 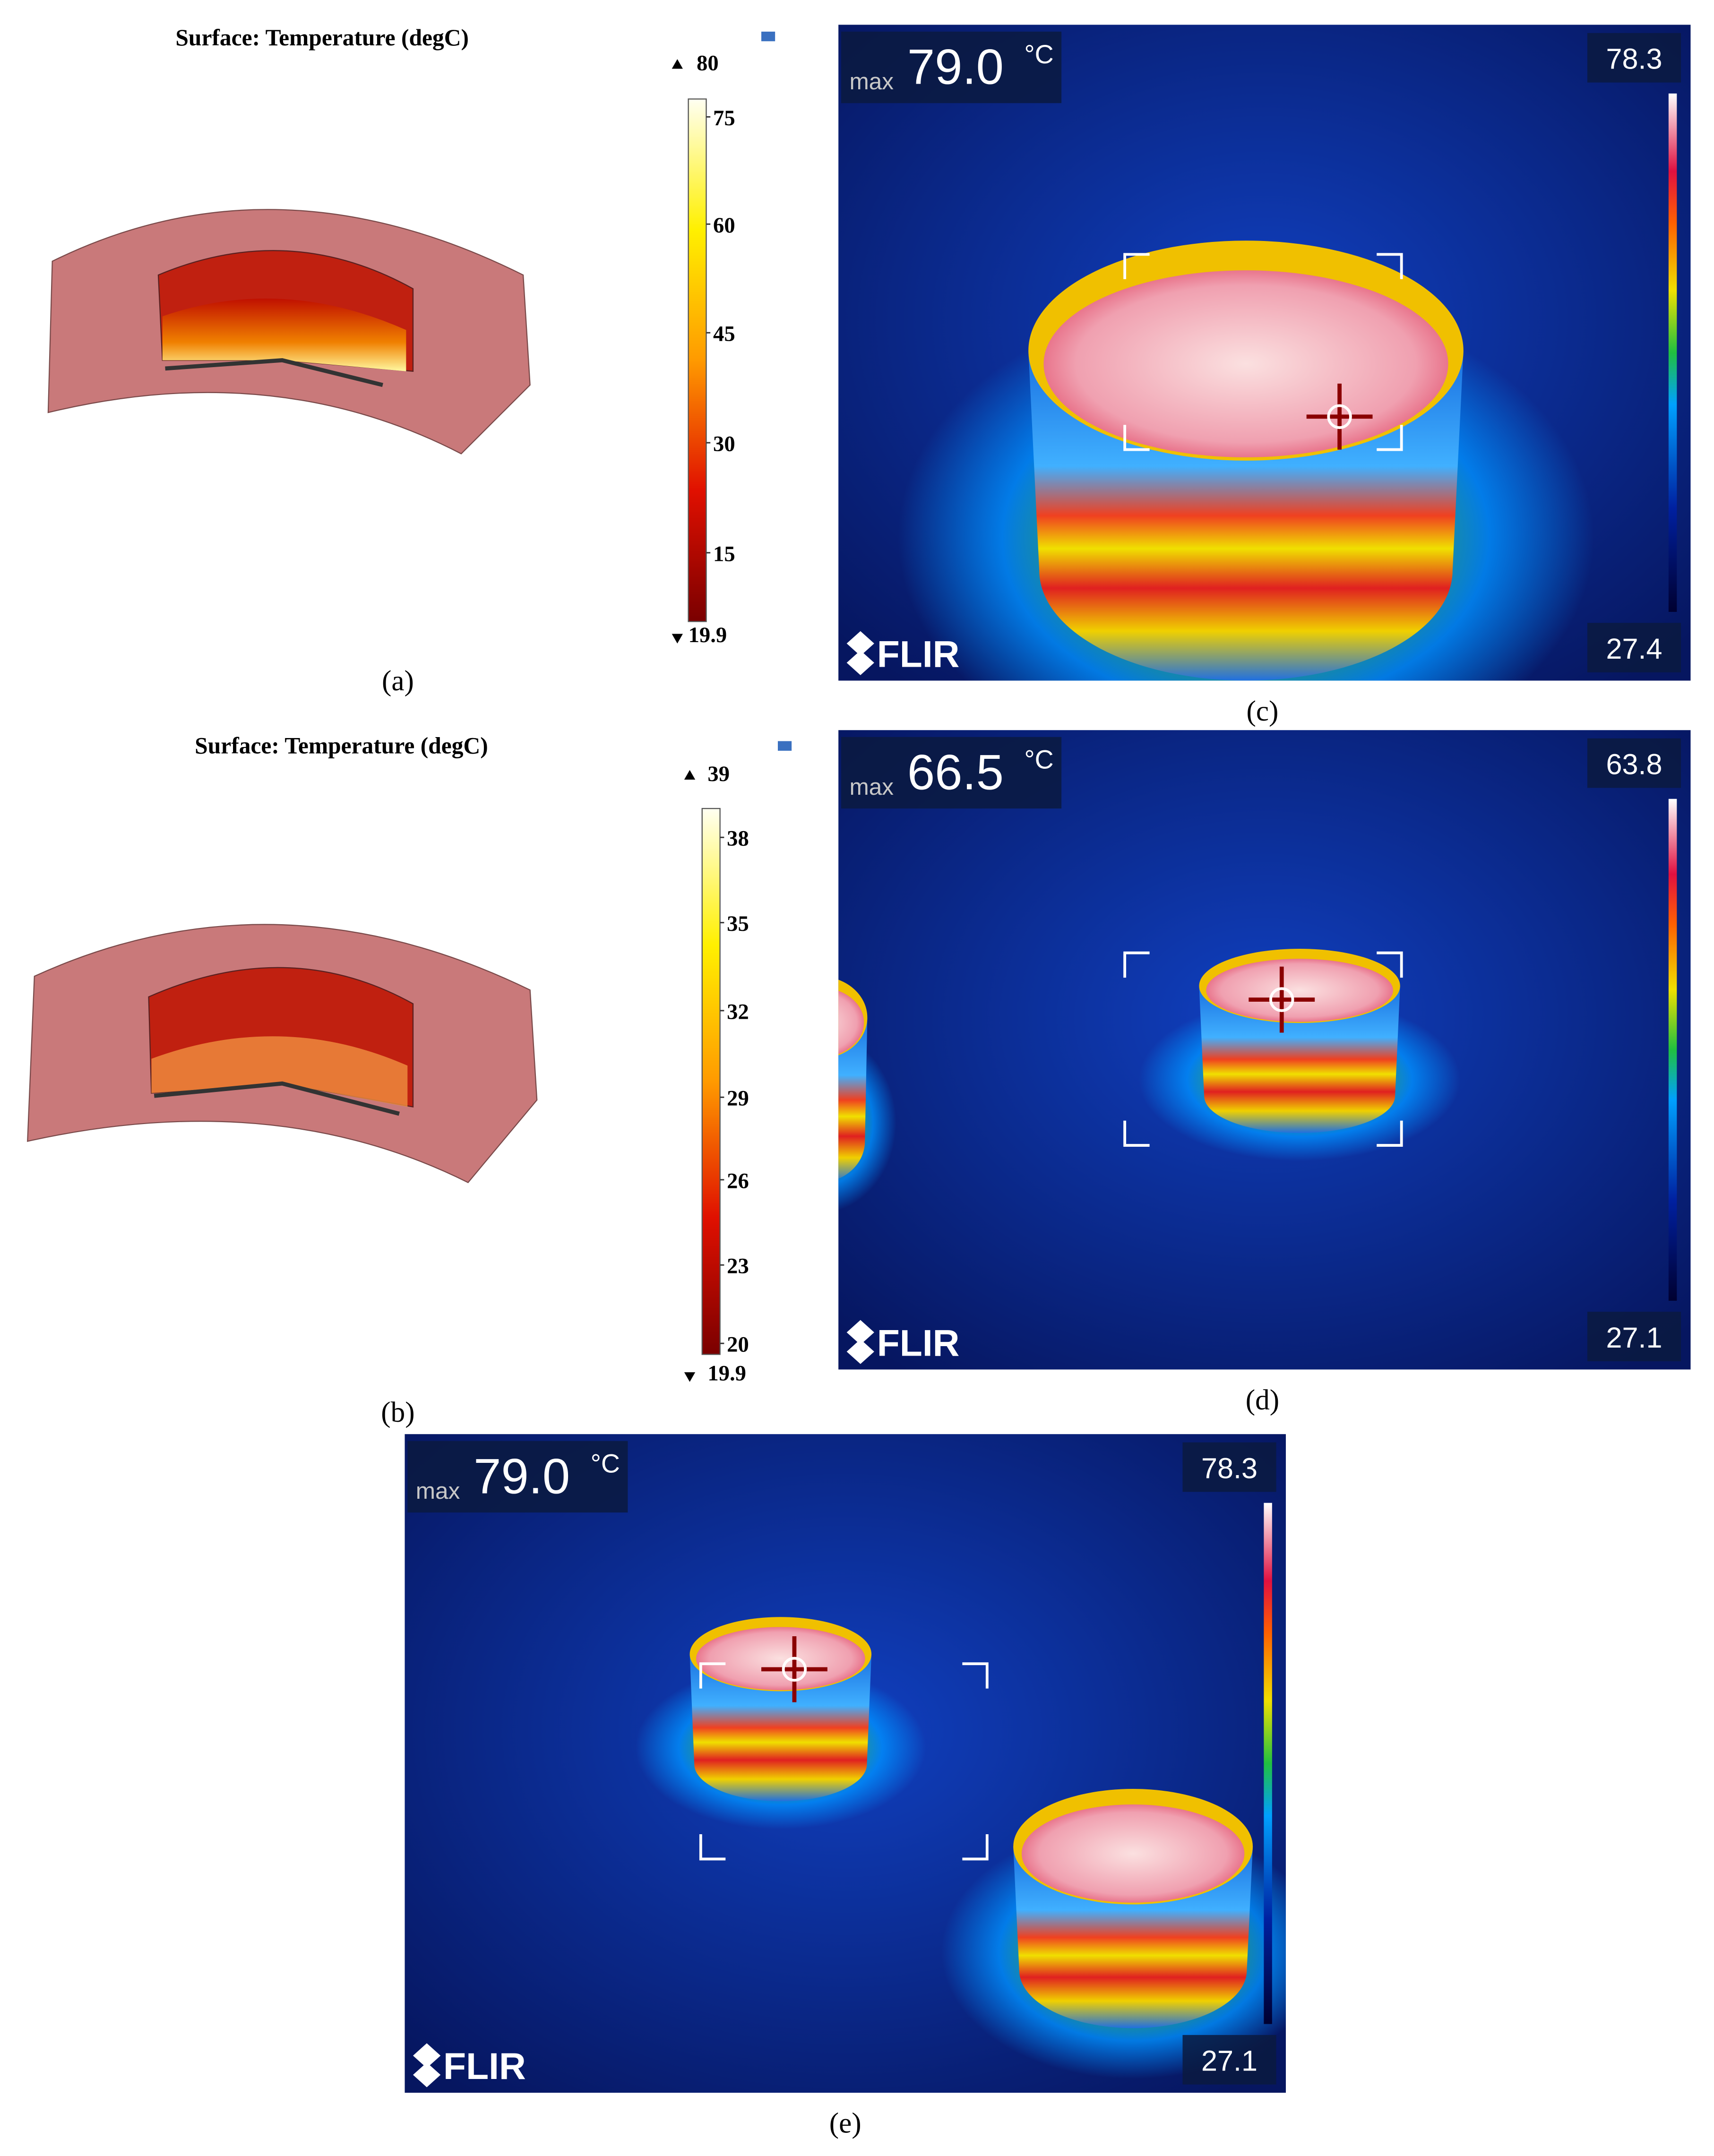 I want to click on colorbar-tick-label: 75, so click(x=724, y=118).